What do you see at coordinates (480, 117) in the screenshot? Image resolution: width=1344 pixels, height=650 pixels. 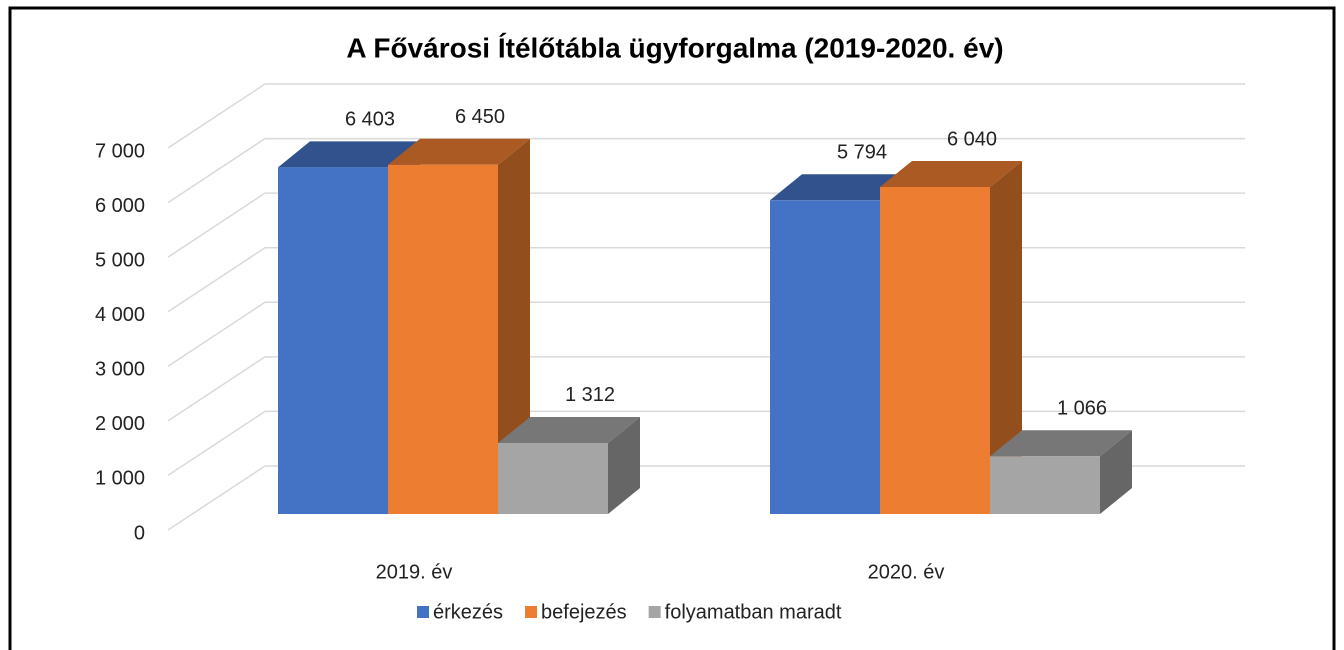 I see `data-label: 6 450` at bounding box center [480, 117].